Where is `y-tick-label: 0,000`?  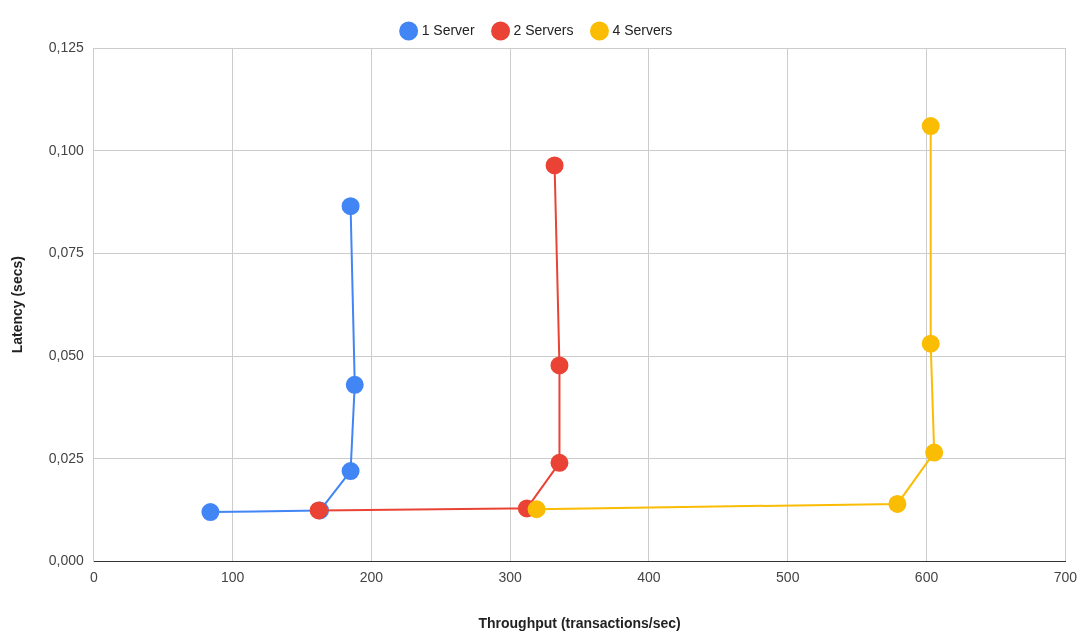
y-tick-label: 0,000 is located at coordinates (66, 560).